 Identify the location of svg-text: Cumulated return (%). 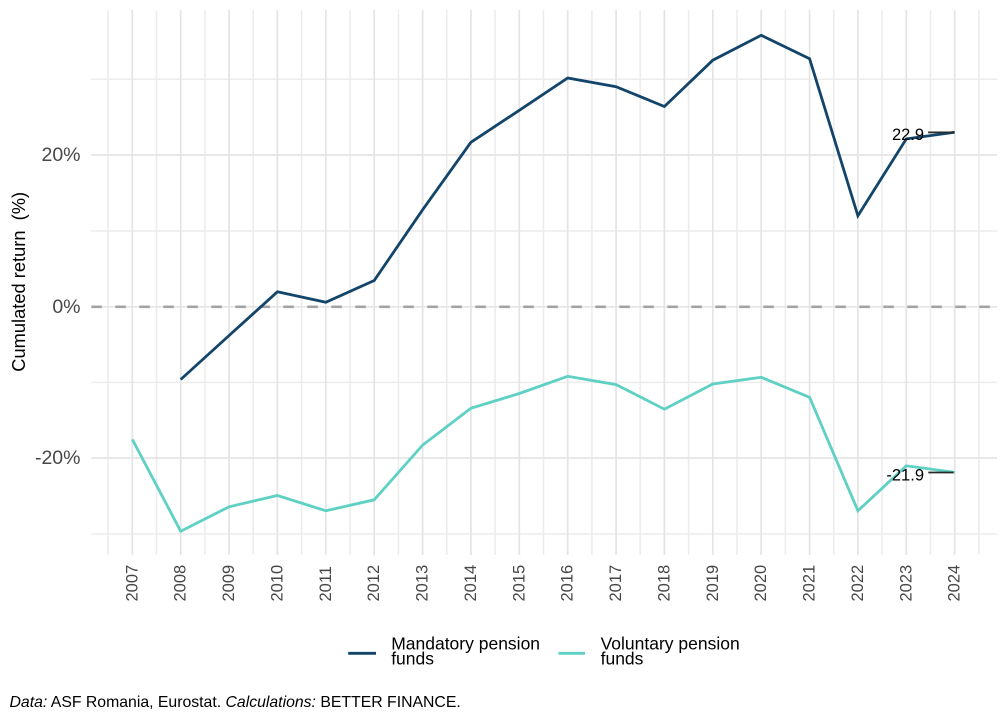
(18, 282).